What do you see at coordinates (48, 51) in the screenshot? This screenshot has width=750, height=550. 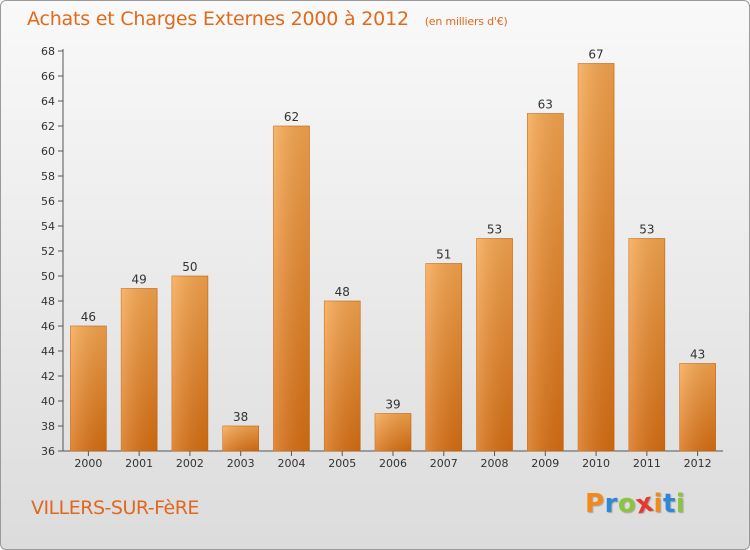 I see `y-tick-label: 68` at bounding box center [48, 51].